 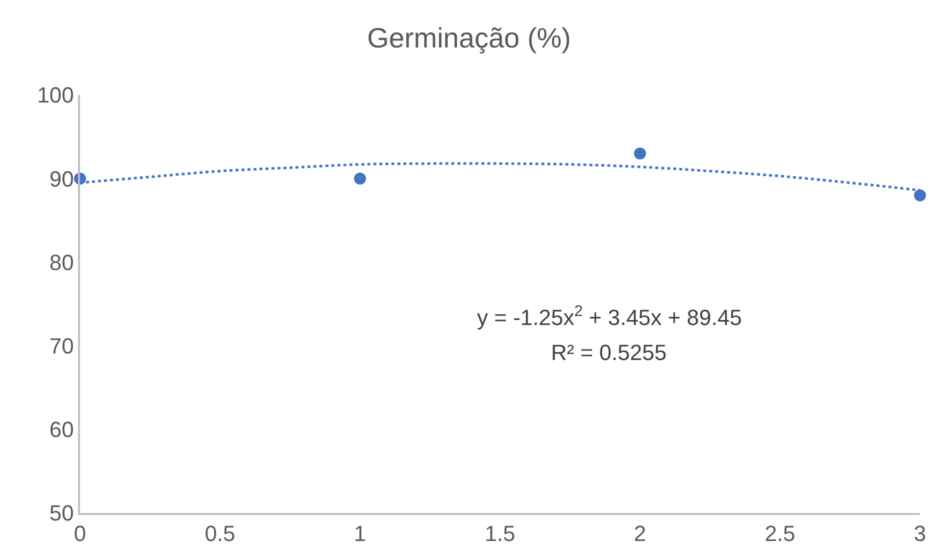 What do you see at coordinates (61, 513) in the screenshot?
I see `y-tick-label: 50` at bounding box center [61, 513].